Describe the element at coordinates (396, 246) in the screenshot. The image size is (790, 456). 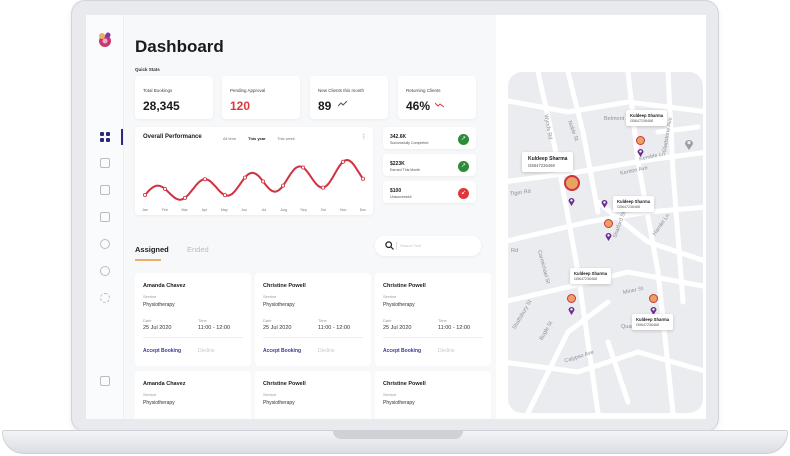
I see `search-divider` at that location.